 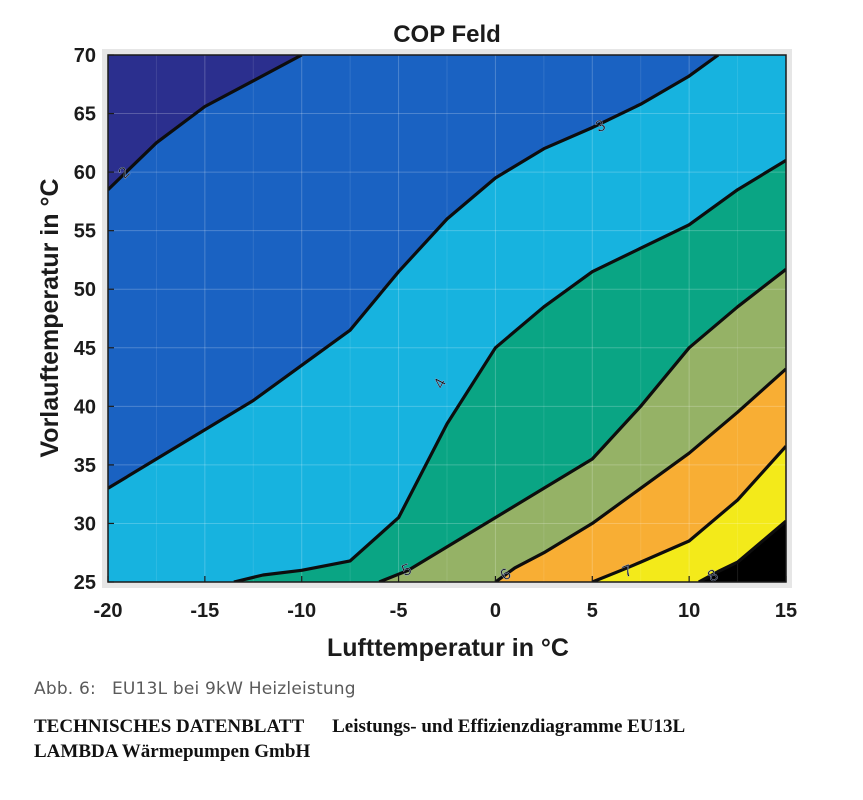 I want to click on y-tick-label: 45, so click(x=85, y=349).